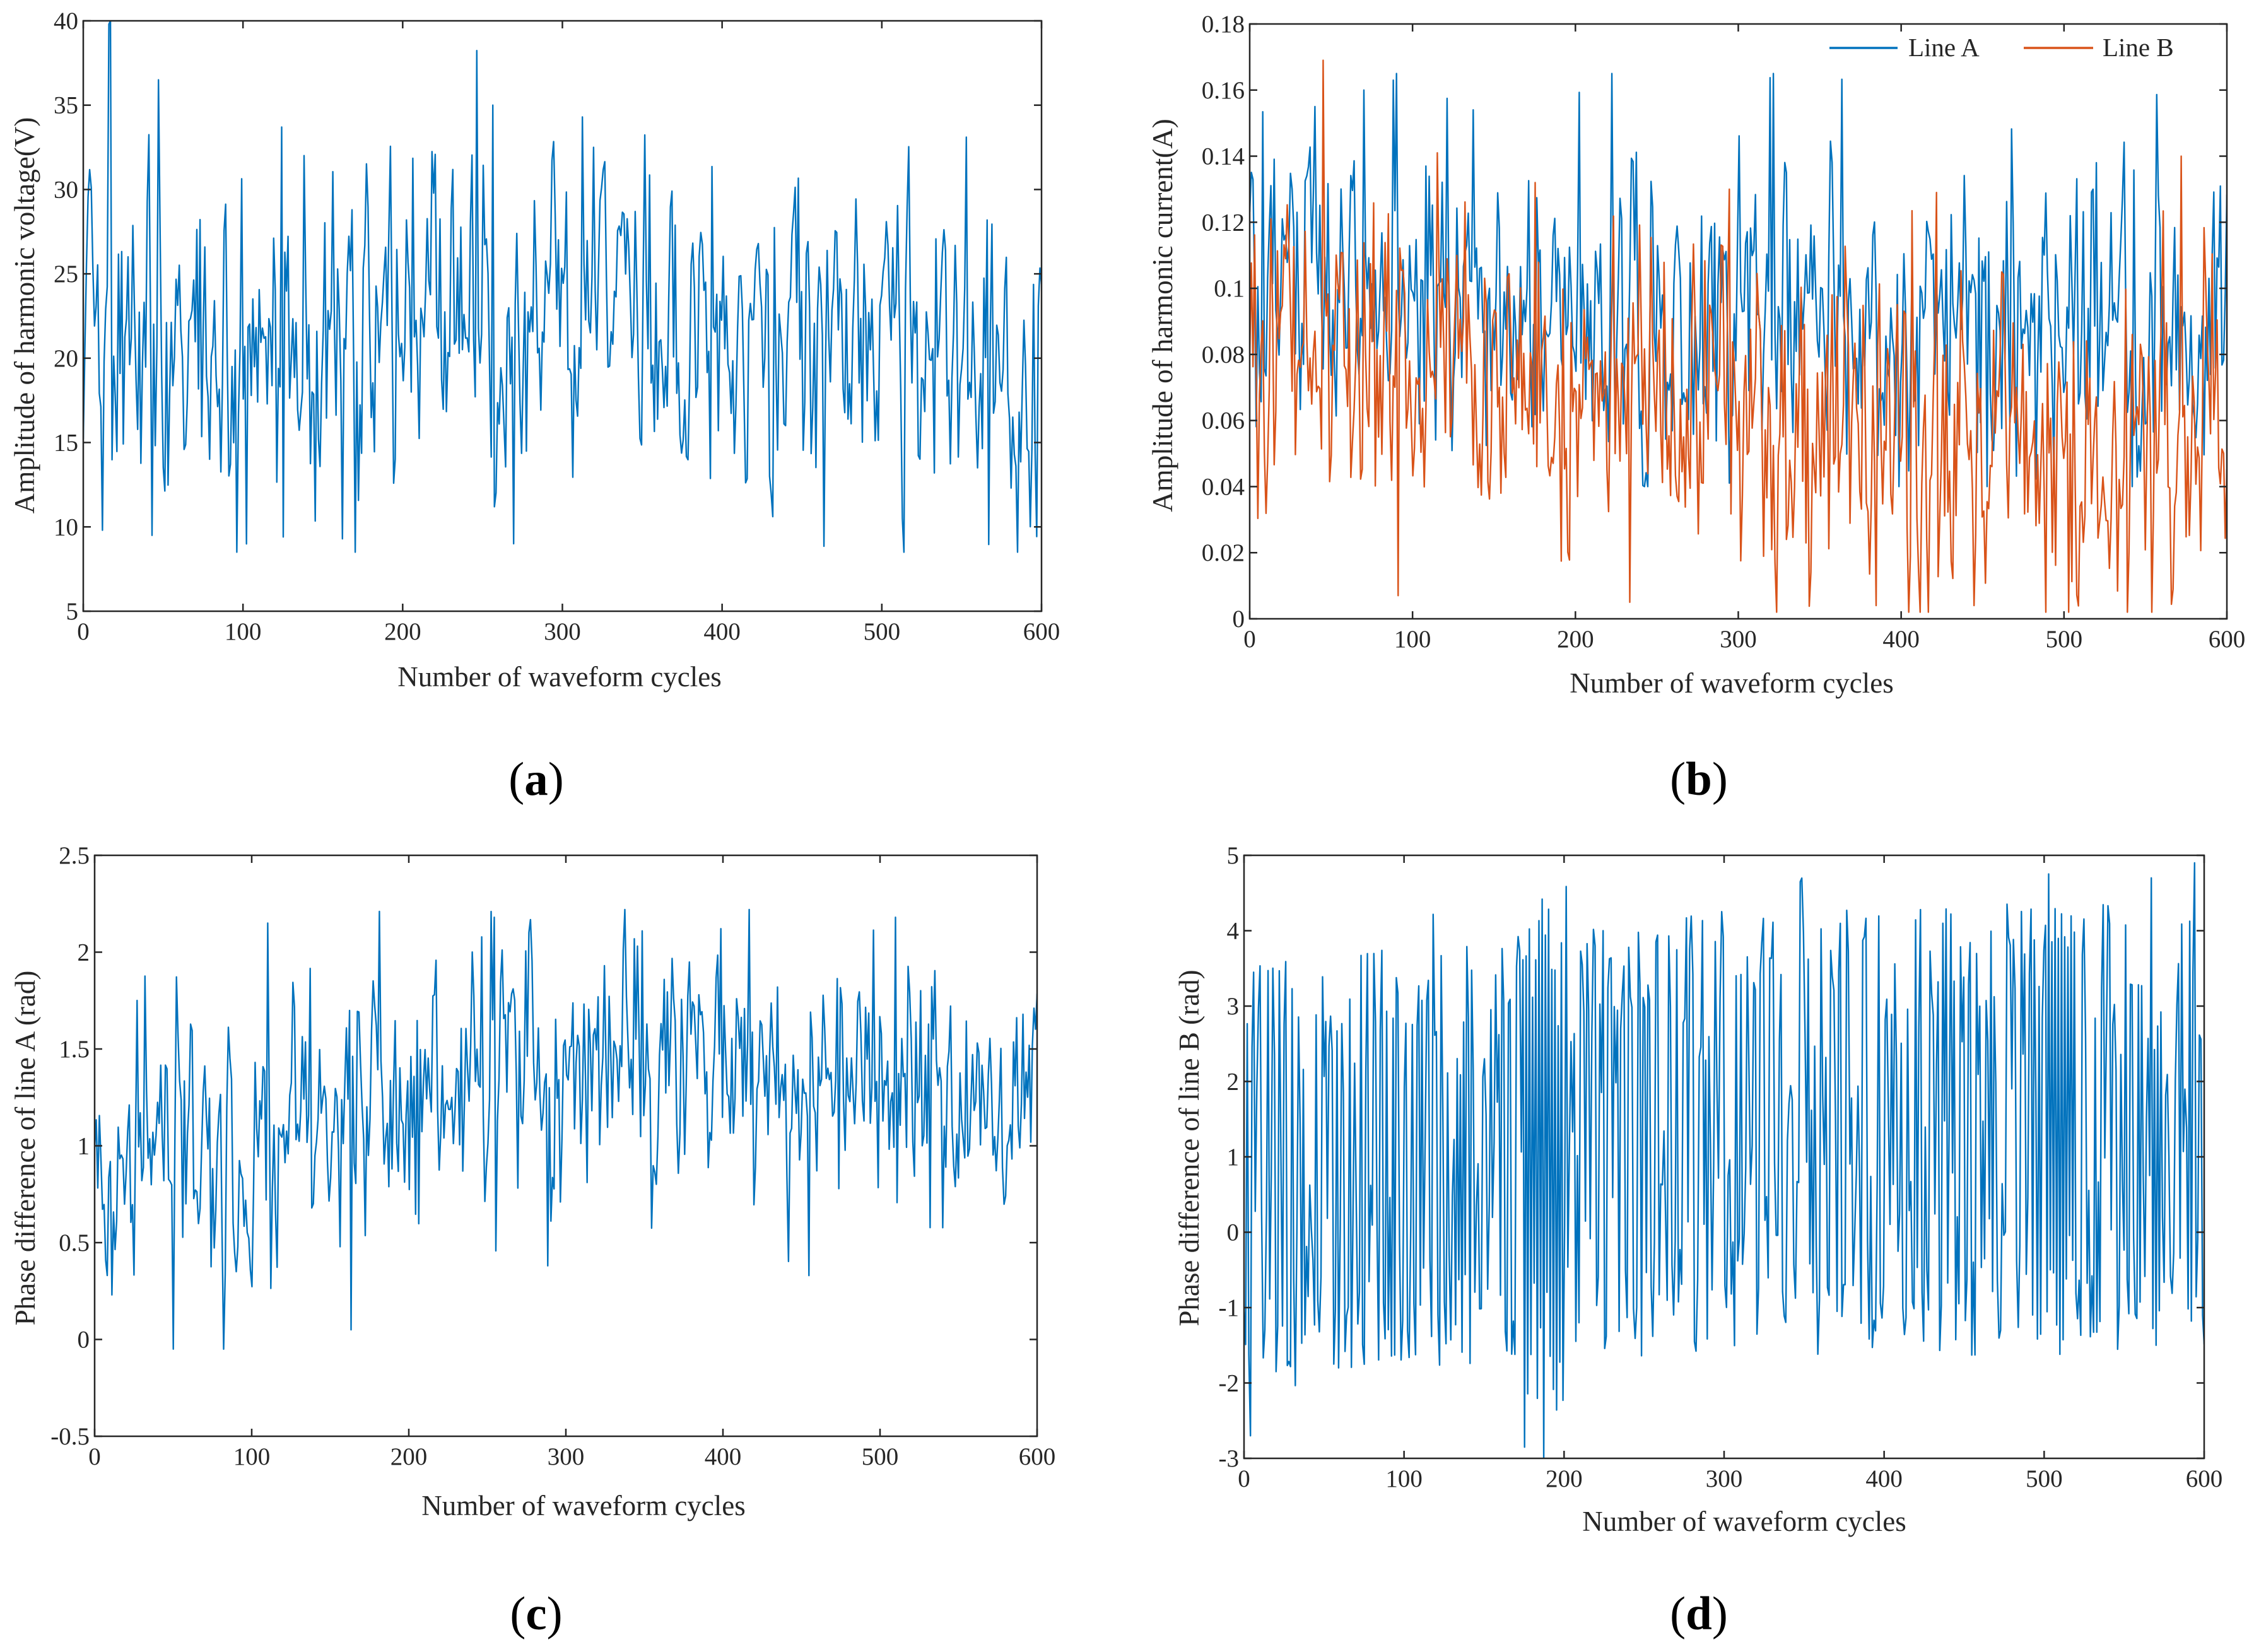 The image size is (2254, 1652). I want to click on chart-b-ytick-label: 0.02, so click(1224, 552).